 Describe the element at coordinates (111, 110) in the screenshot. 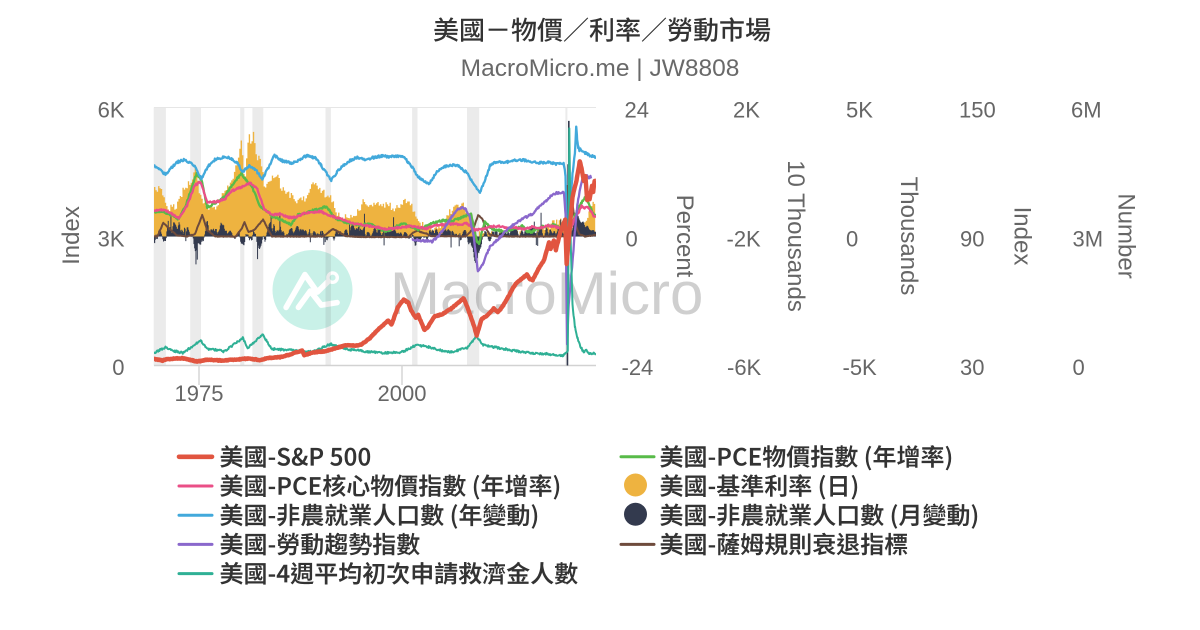

I see `svg-text: 6K` at that location.